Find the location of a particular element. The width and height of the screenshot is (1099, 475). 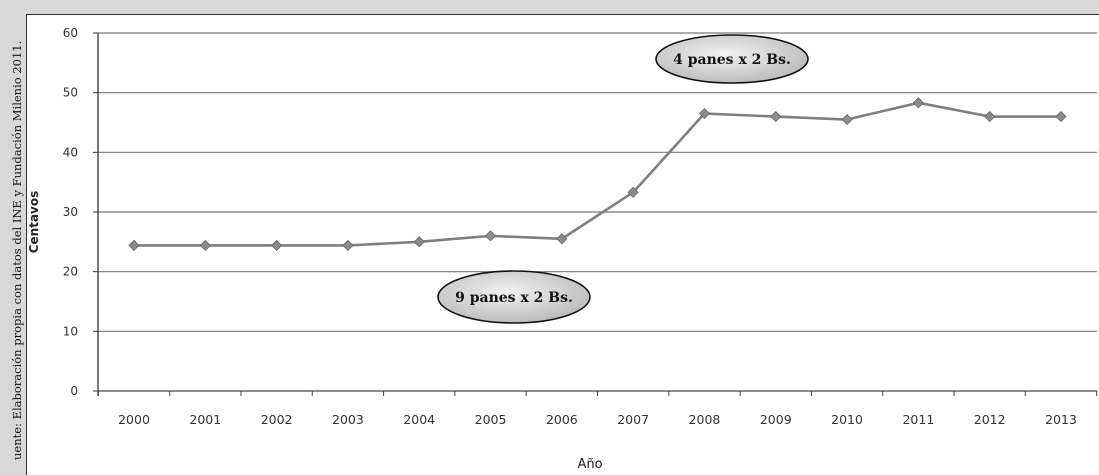

x-tick-label: 2008 is located at coordinates (705, 419).